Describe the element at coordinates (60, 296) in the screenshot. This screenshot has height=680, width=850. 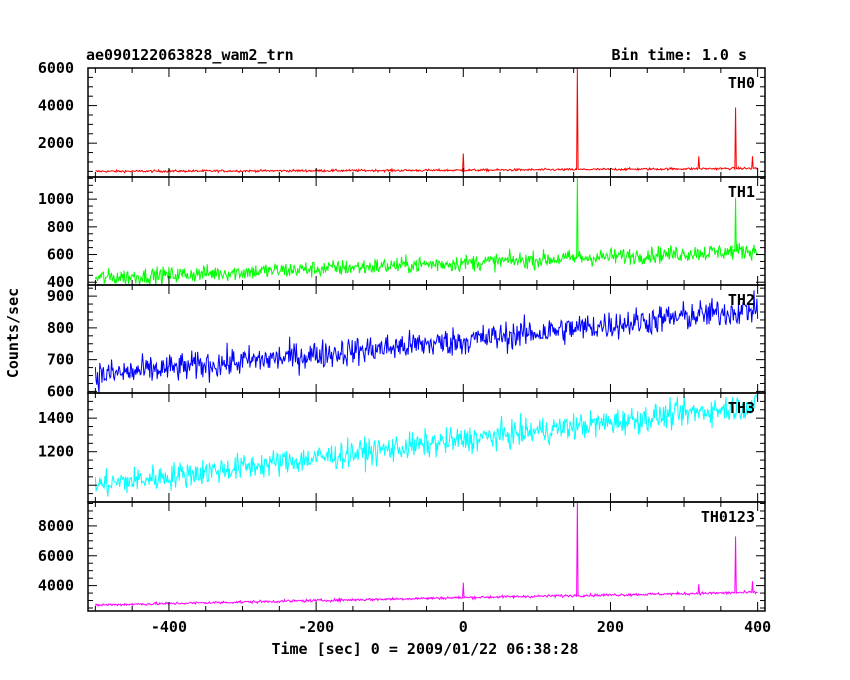
I see `y-tick-label: 900` at that location.